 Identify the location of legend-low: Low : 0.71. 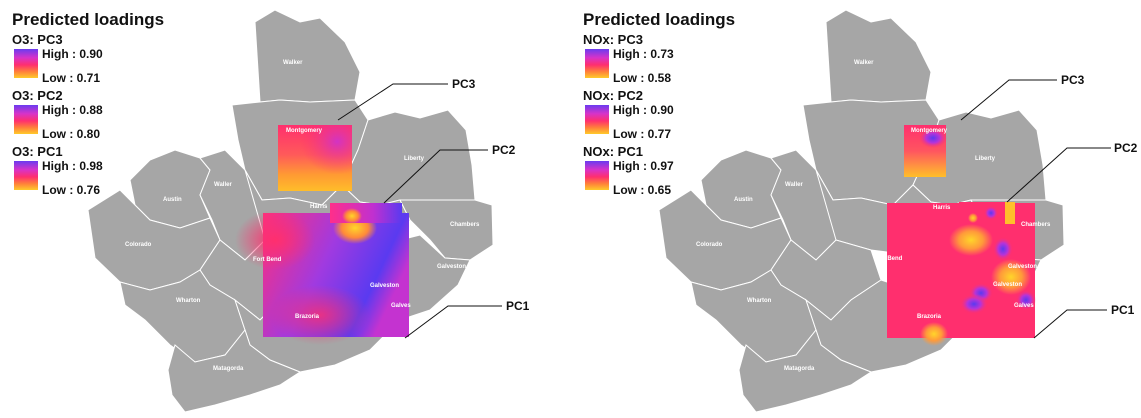
(71, 78).